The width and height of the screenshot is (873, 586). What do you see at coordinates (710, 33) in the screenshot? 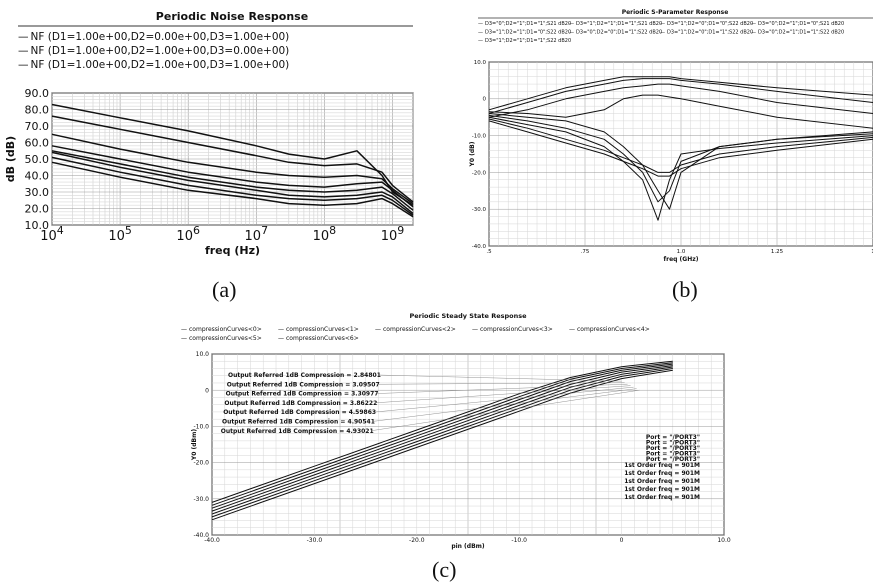
I see `legend-label: D3="1";D2="0";D1="1";S22 dB20` at bounding box center [710, 33].